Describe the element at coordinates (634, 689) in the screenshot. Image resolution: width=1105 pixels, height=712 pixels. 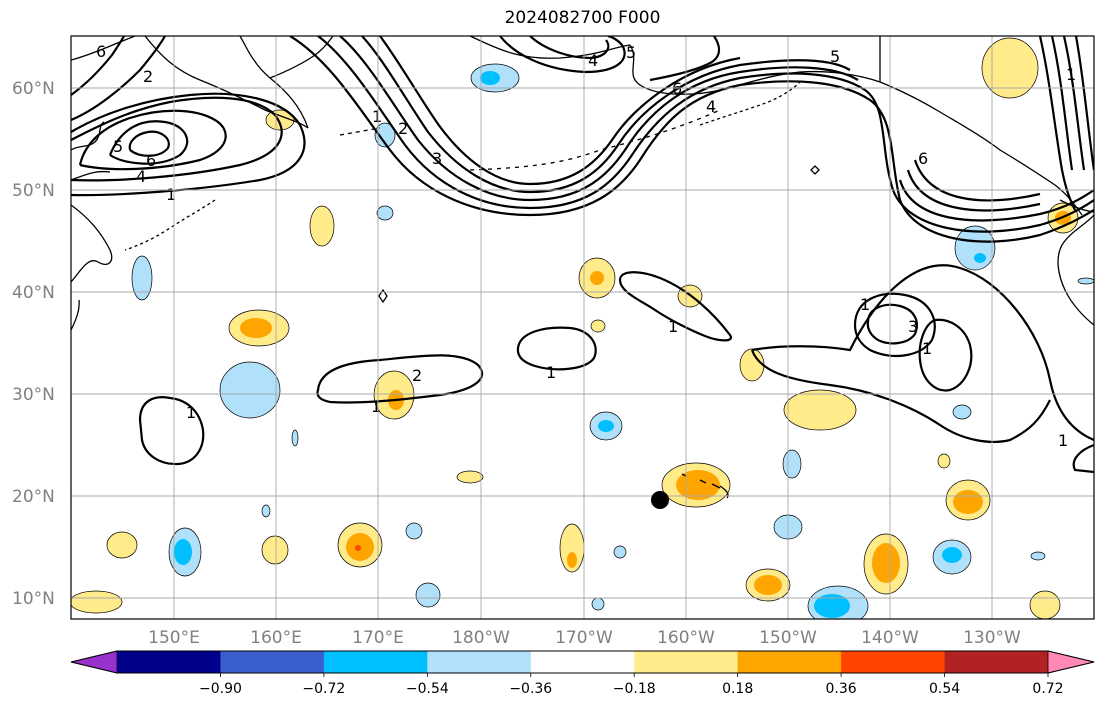
I see `colorbar-tick-label: −0.18` at that location.